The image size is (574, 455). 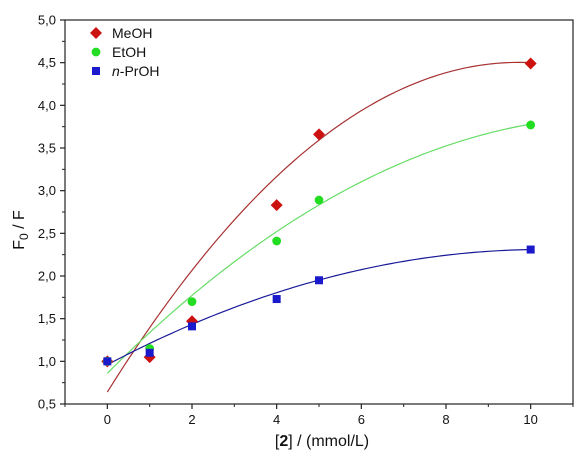 I want to click on y-axis-title-main: F, so click(x=19, y=245).